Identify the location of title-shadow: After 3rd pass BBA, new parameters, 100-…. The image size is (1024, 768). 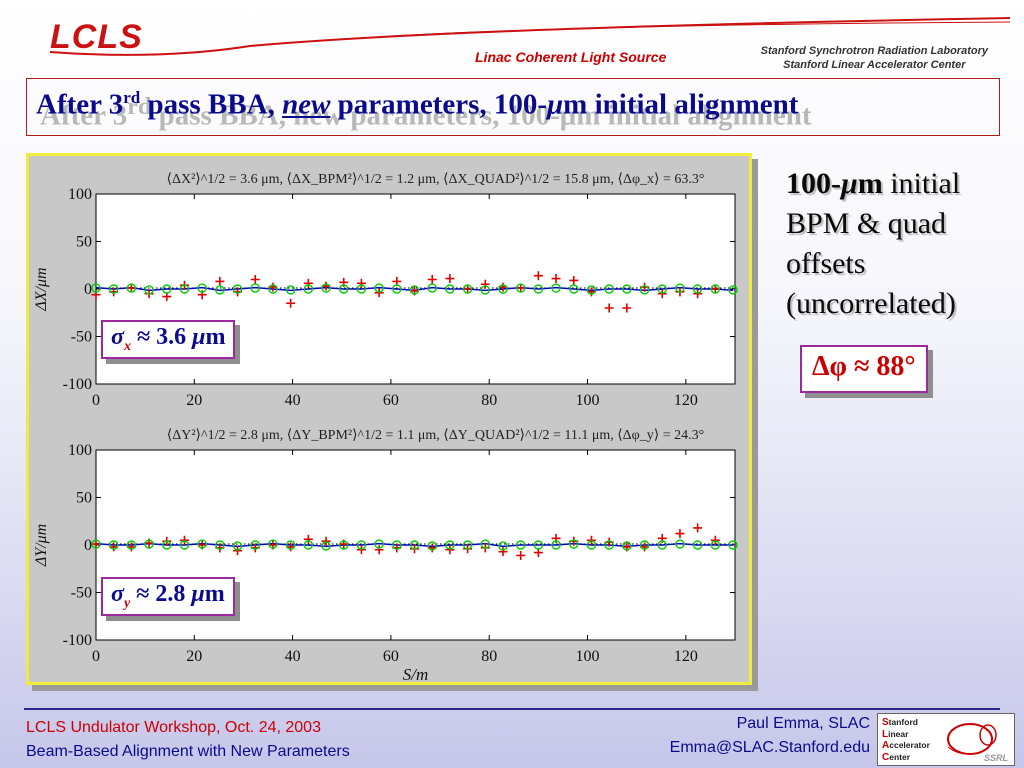
(426, 112).